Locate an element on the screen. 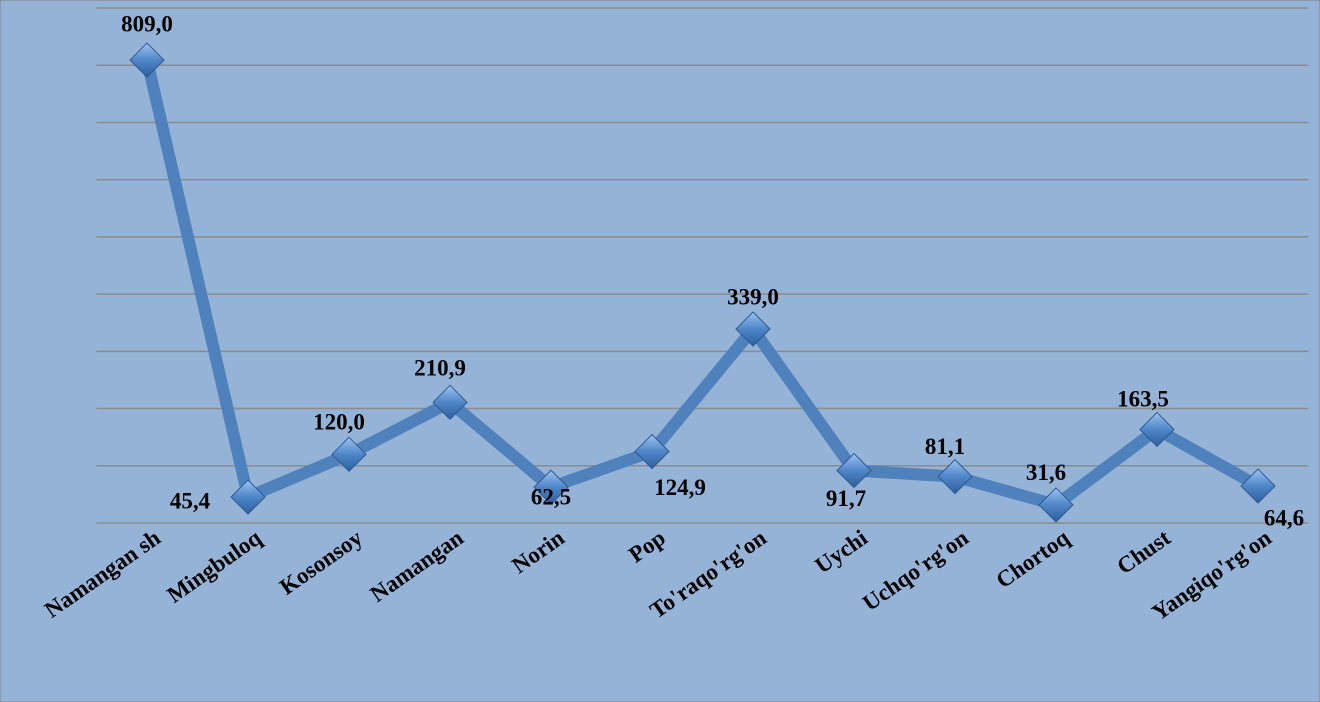 The height and width of the screenshot is (702, 1320). data-label: 62,5 is located at coordinates (551, 497).